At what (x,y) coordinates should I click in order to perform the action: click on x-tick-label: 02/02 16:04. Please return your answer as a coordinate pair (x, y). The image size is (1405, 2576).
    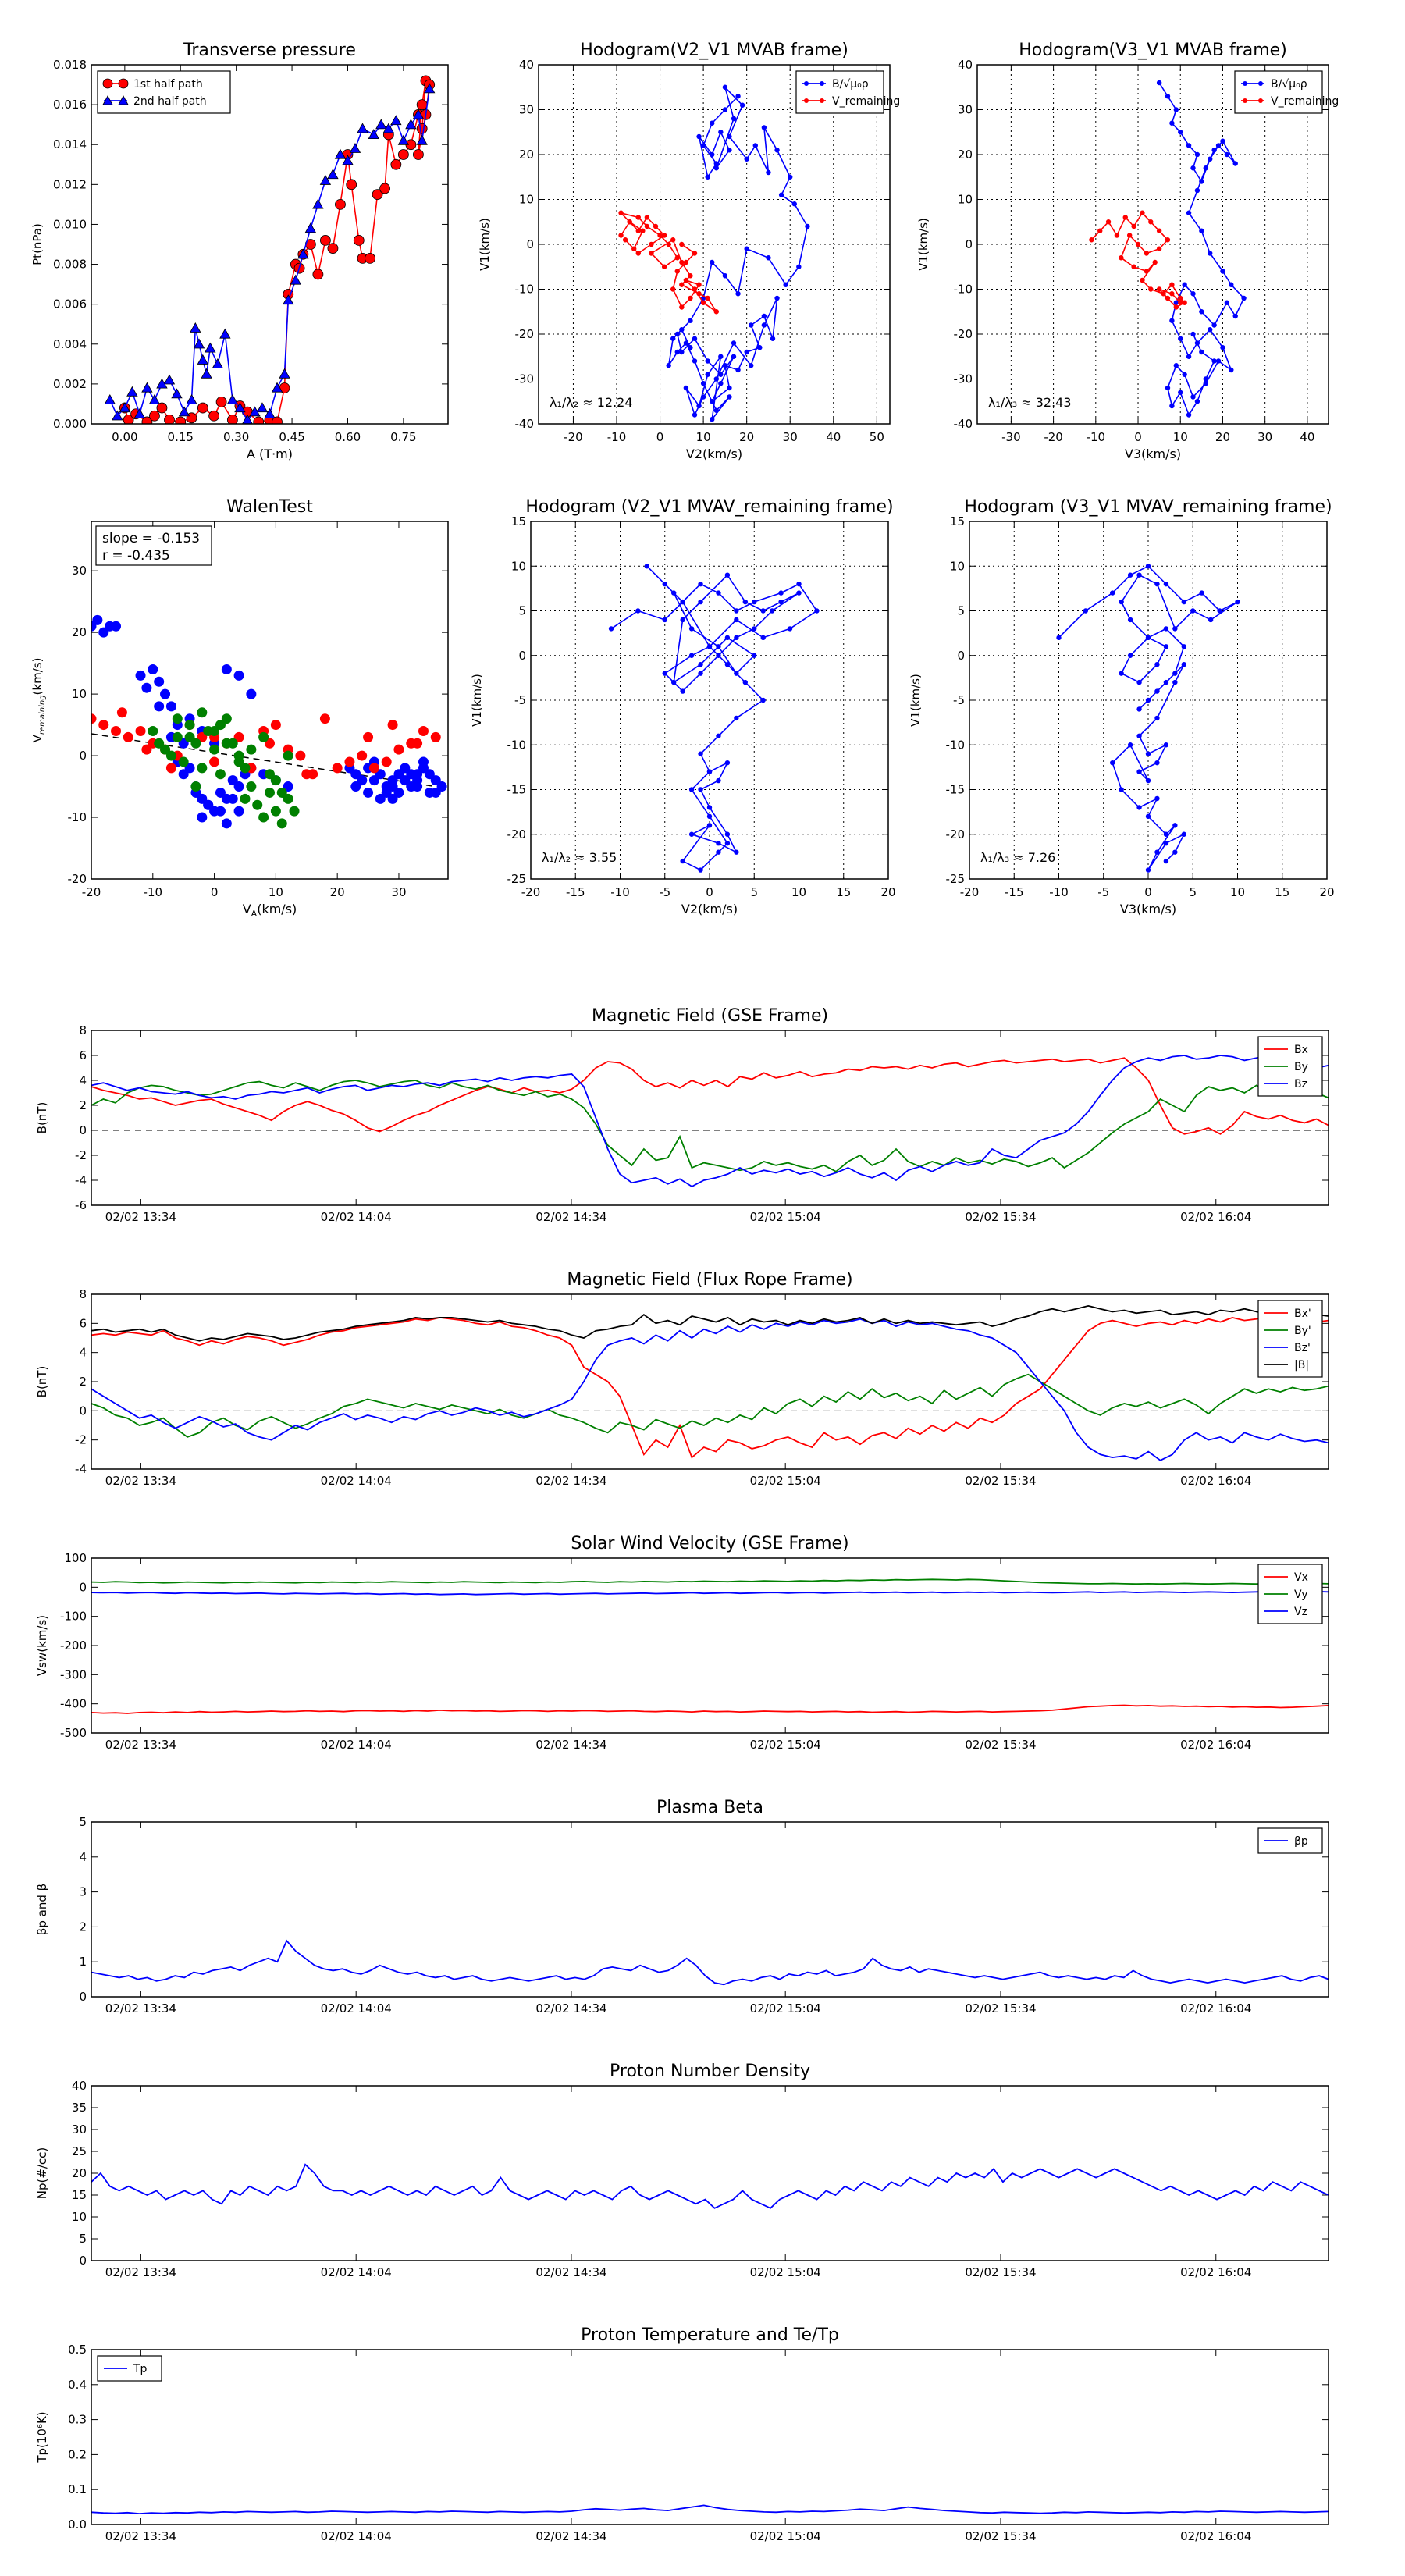
    Looking at the image, I should click on (1216, 2008).